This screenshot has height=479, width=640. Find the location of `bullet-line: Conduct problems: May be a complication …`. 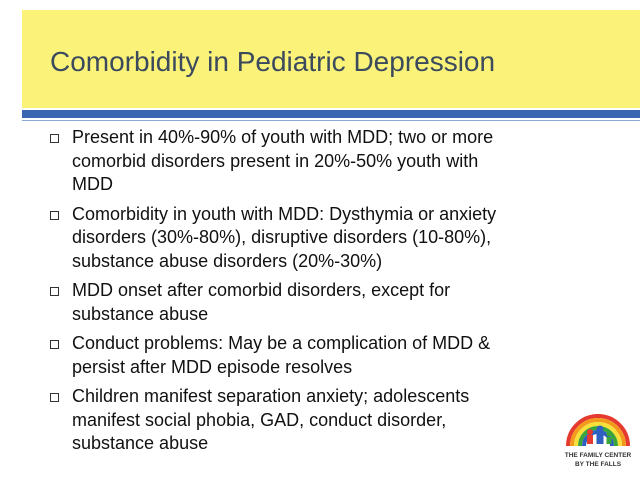

bullet-line: Conduct problems: May be a complication … is located at coordinates (281, 343).